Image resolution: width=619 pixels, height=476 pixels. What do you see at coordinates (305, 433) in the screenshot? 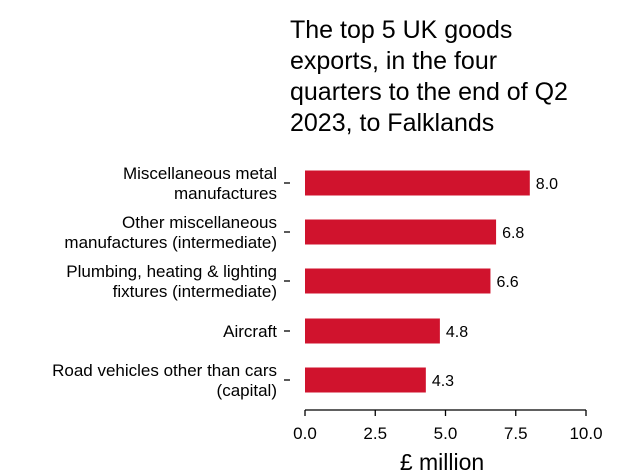
I see `x-tick-label: 0.0` at bounding box center [305, 433].